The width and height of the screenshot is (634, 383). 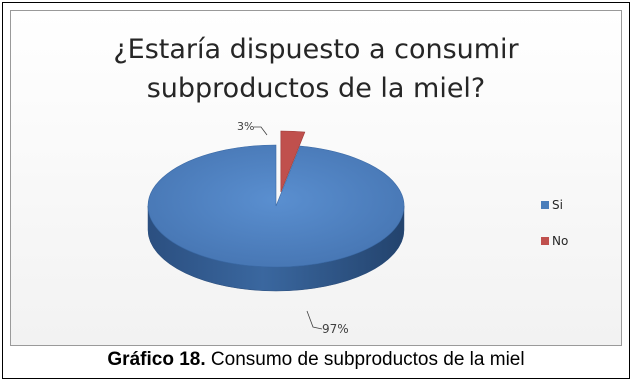 What do you see at coordinates (316, 49) in the screenshot?
I see `chart-title-line-1: ¿Estaría dispuesto a consumir` at bounding box center [316, 49].